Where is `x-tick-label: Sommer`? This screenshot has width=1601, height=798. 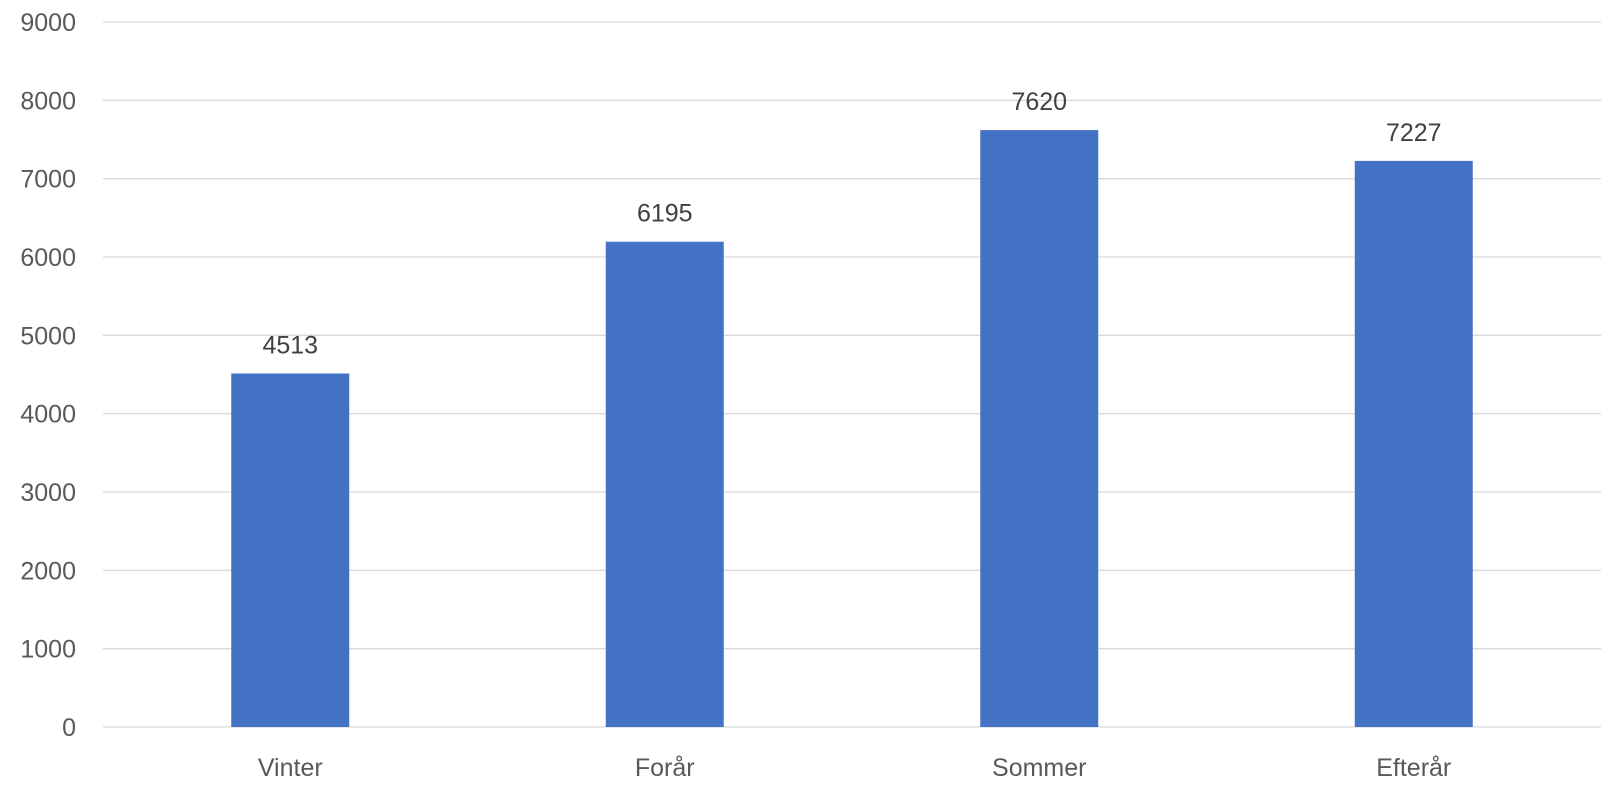 x-tick-label: Sommer is located at coordinates (1039, 768).